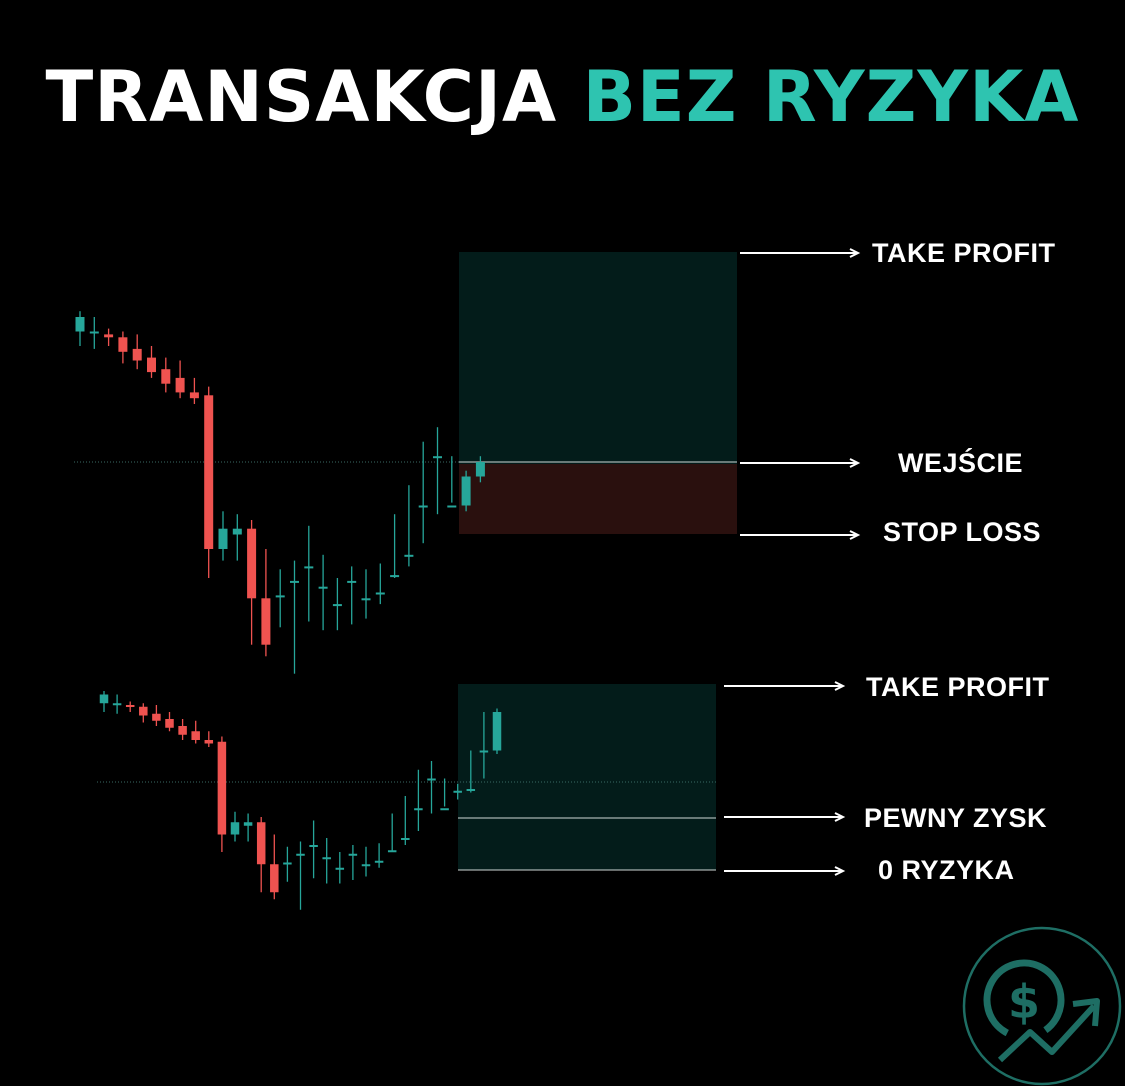  What do you see at coordinates (300, 800) in the screenshot?
I see `candles-bottom` at bounding box center [300, 800].